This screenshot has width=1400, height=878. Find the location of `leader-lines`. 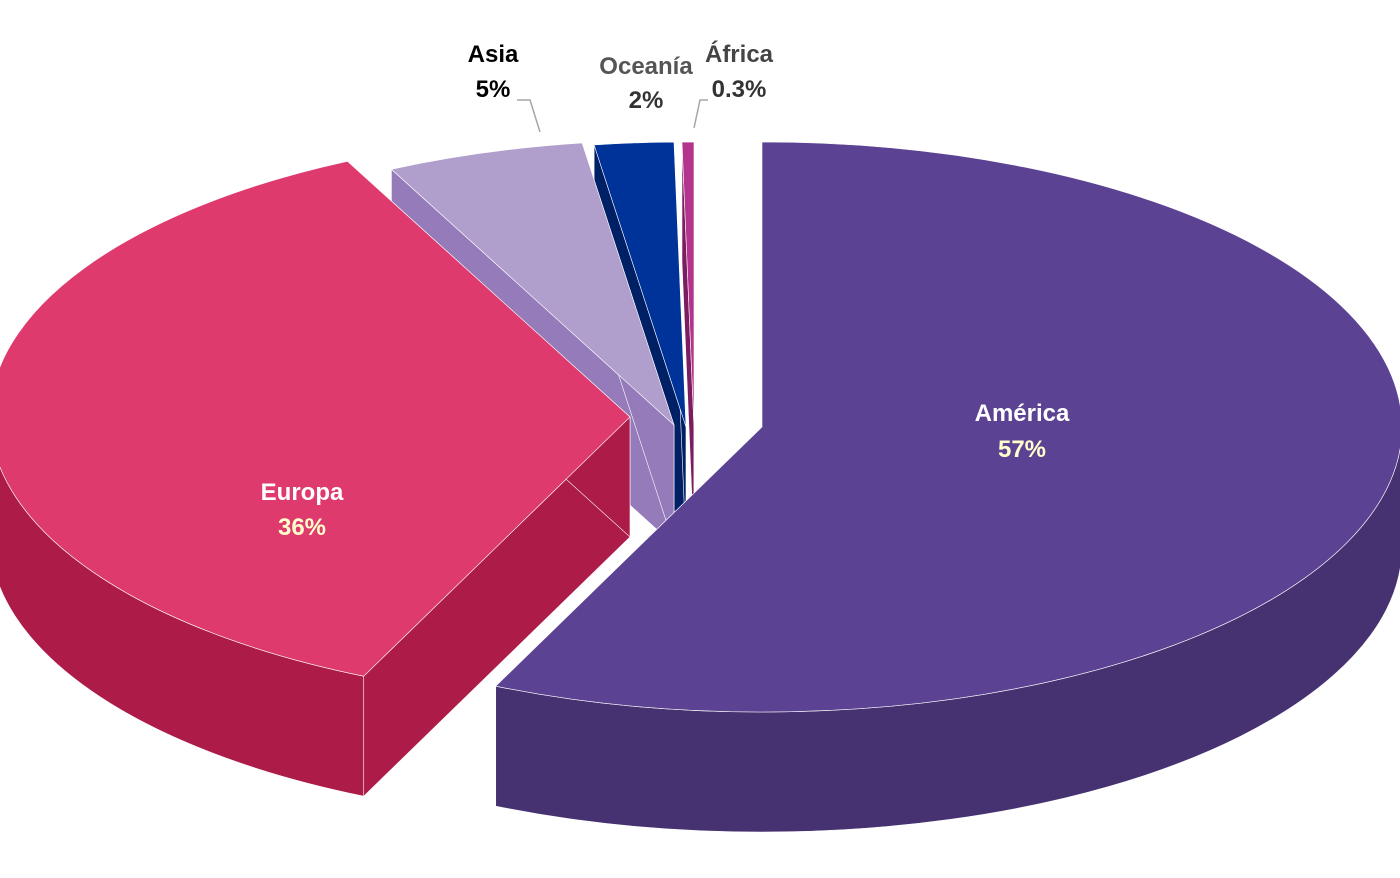

leader-lines is located at coordinates (612, 116).